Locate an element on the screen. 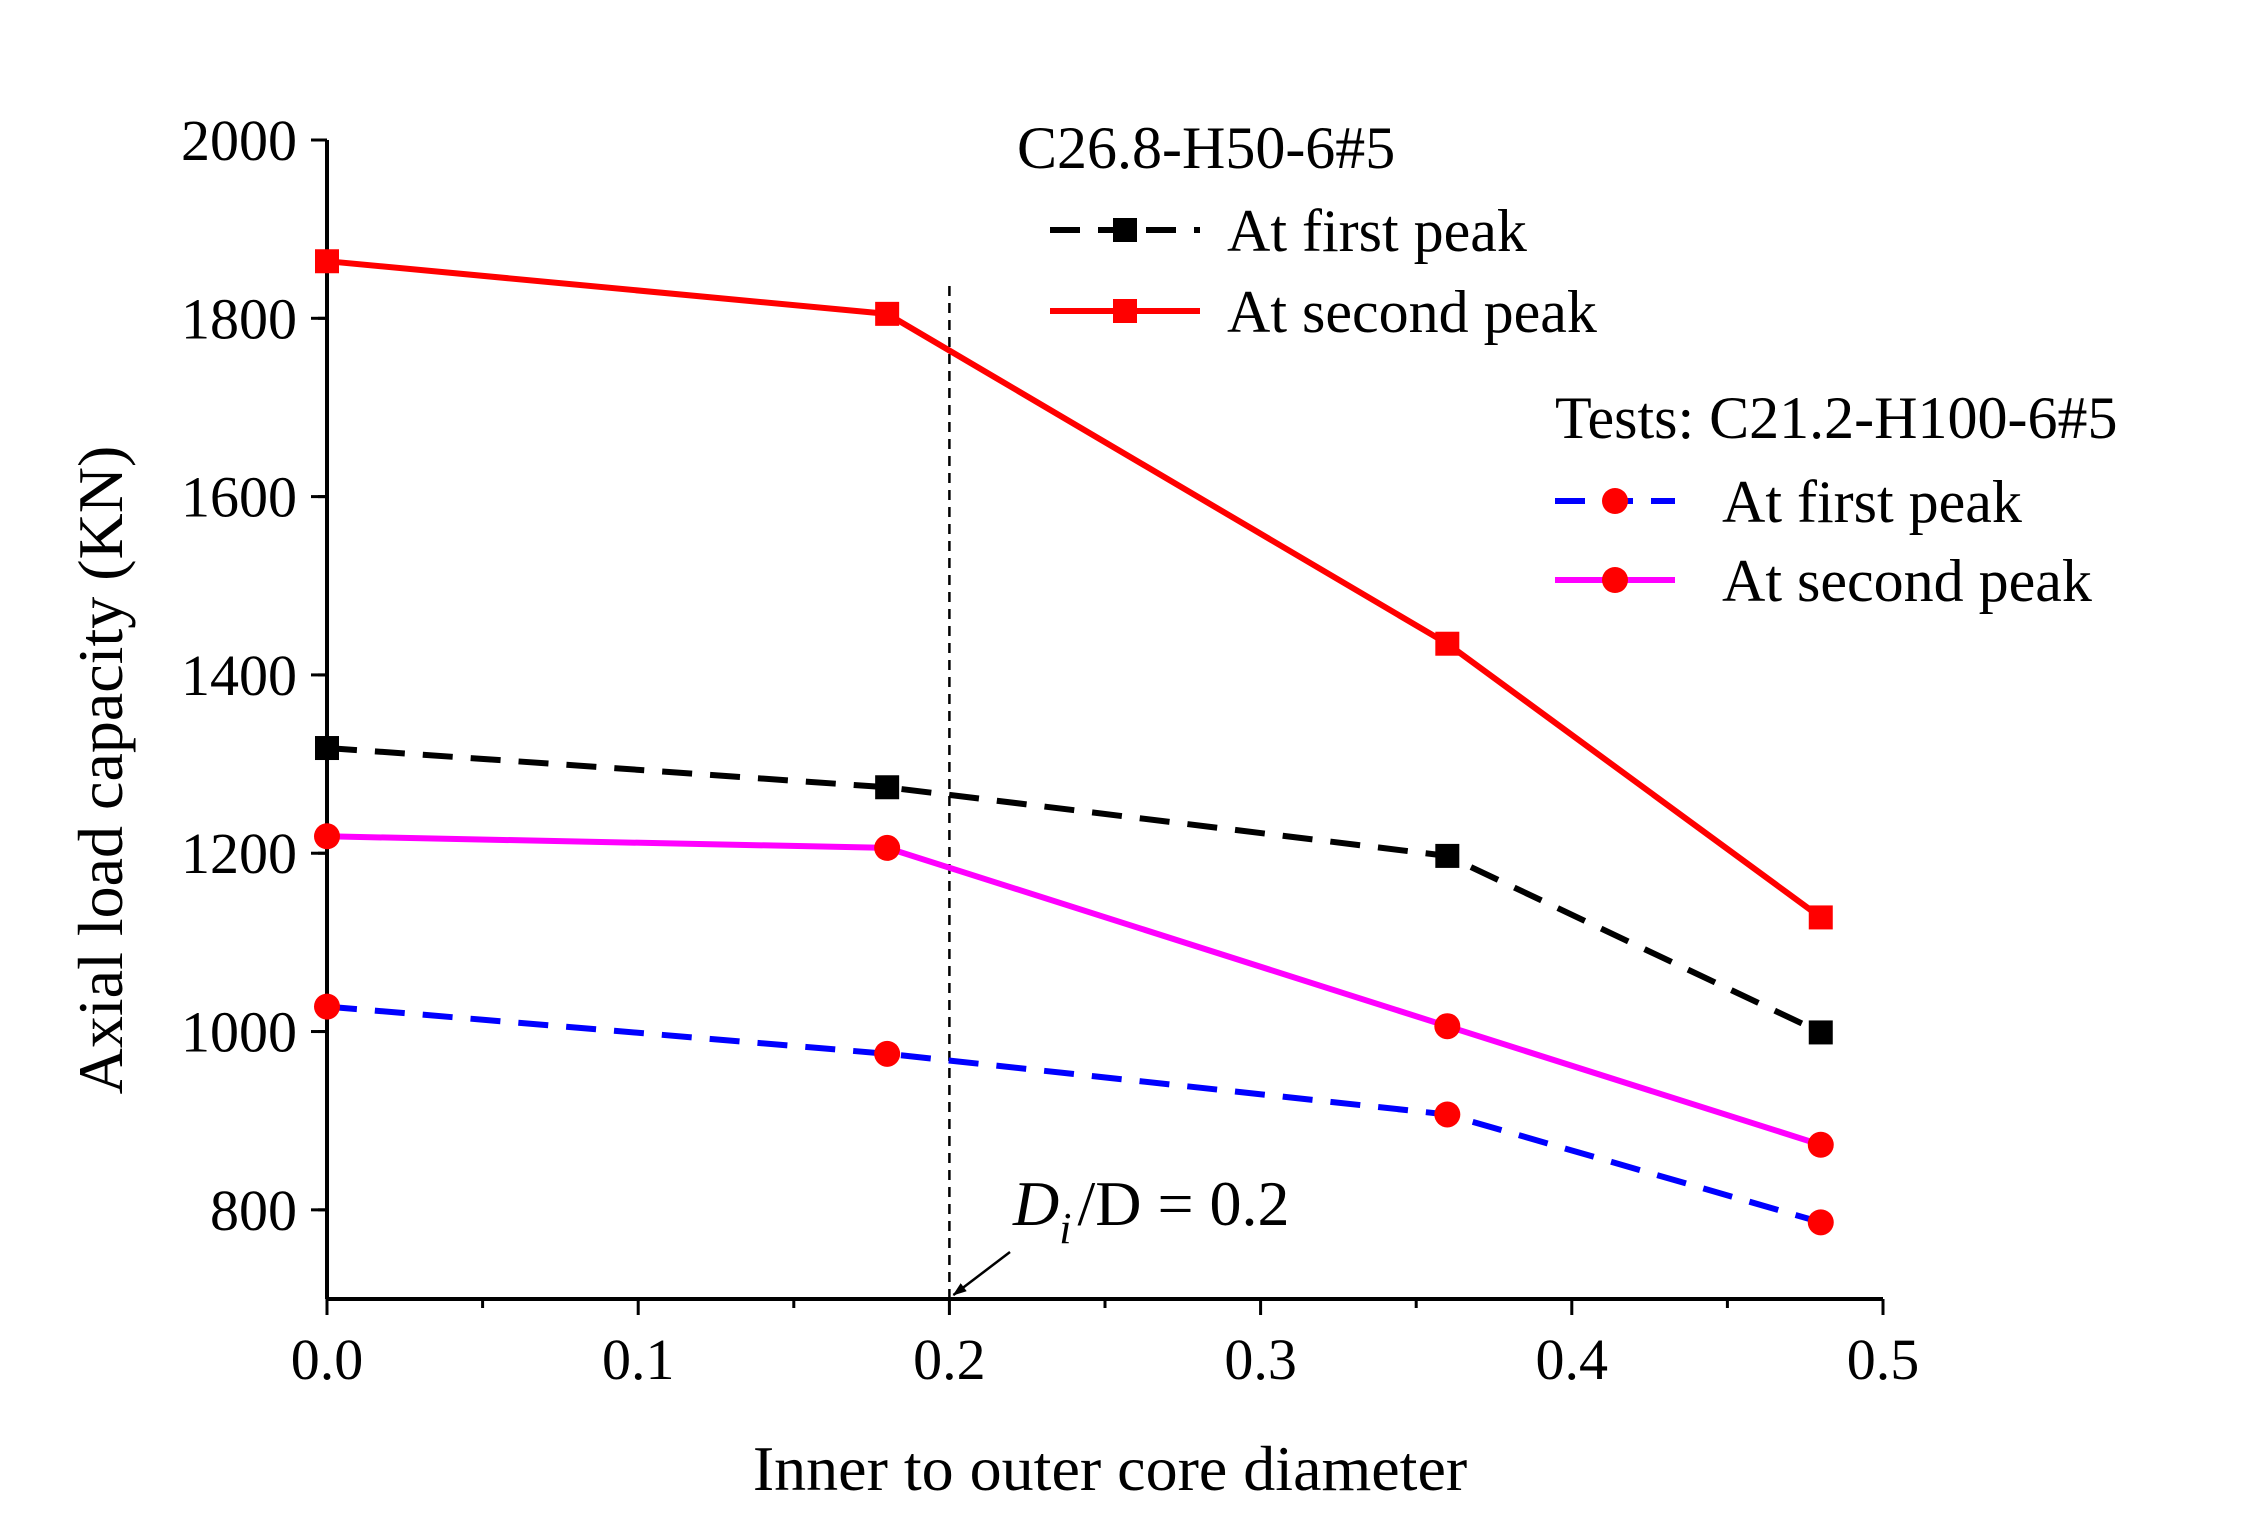  legend-group-1: C26.8-H50-6#5 At first peak At second peak is located at coordinates (1307, 230).